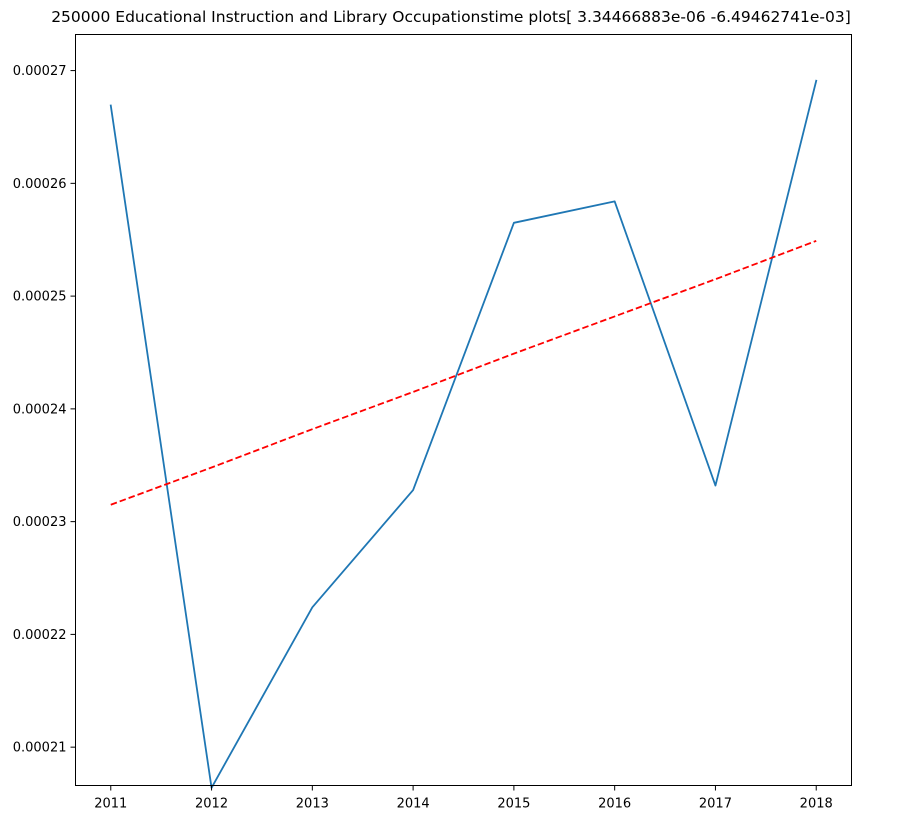 This screenshot has height=821, width=901. Describe the element at coordinates (312, 804) in the screenshot. I see `x-tick-label: 2013` at that location.